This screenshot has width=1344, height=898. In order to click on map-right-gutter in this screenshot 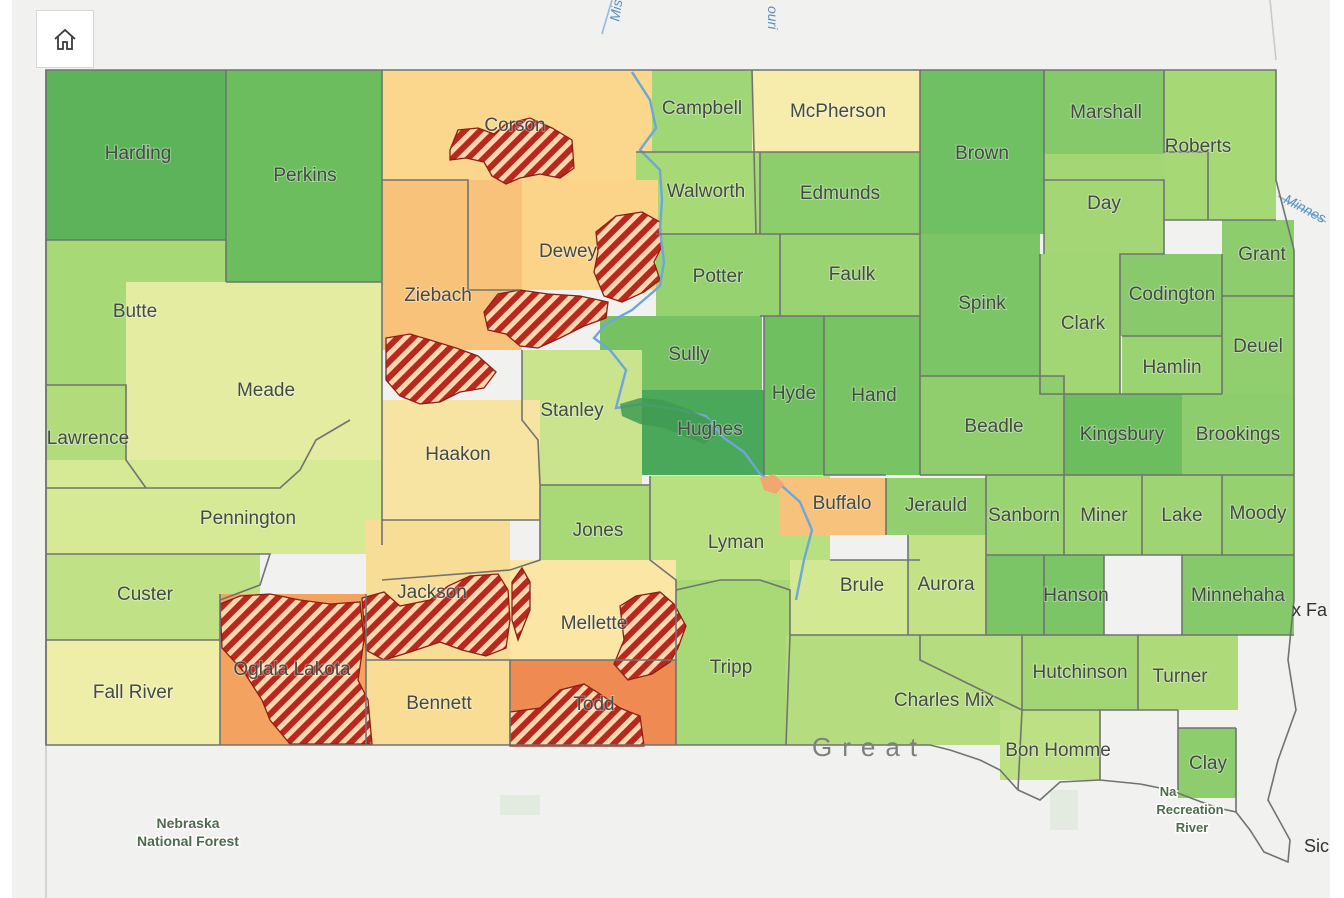, I will do `click(1337, 449)`.